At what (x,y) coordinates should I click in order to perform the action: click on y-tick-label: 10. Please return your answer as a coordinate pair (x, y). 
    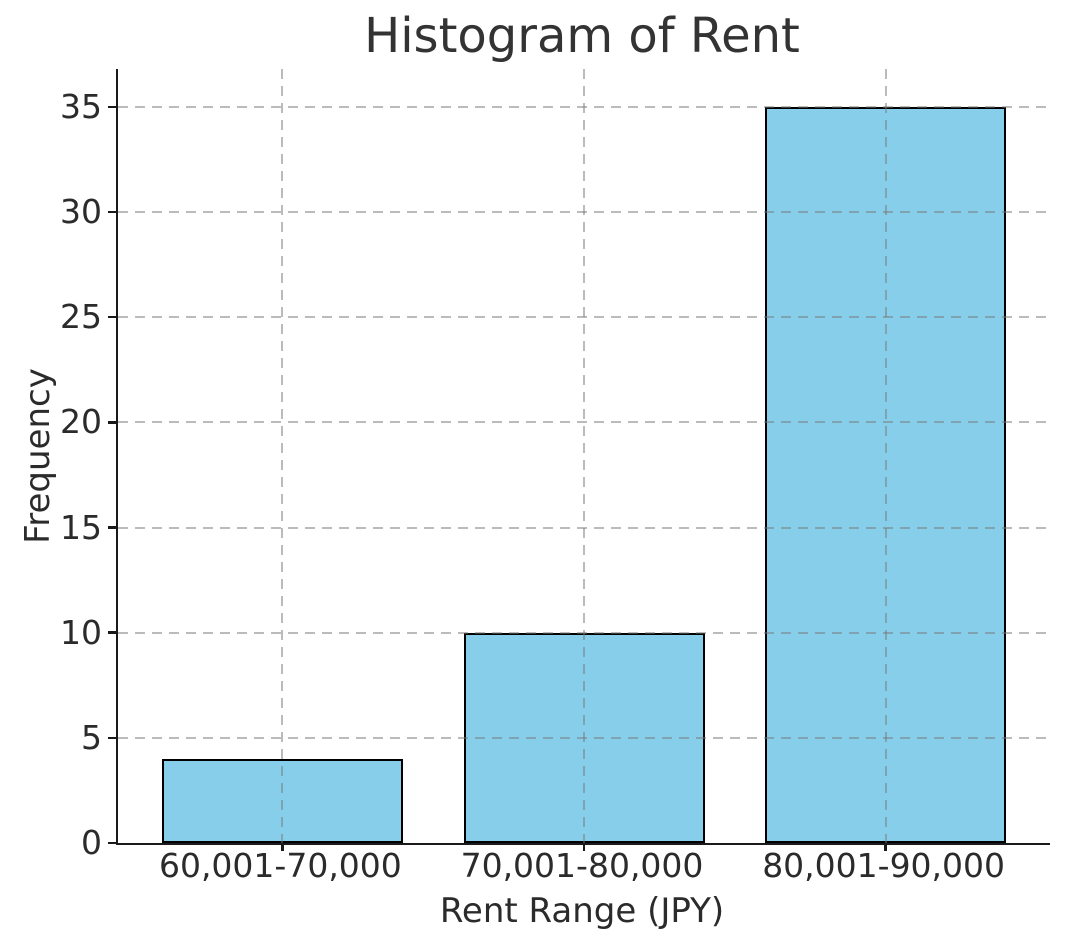
    Looking at the image, I should click on (81, 632).